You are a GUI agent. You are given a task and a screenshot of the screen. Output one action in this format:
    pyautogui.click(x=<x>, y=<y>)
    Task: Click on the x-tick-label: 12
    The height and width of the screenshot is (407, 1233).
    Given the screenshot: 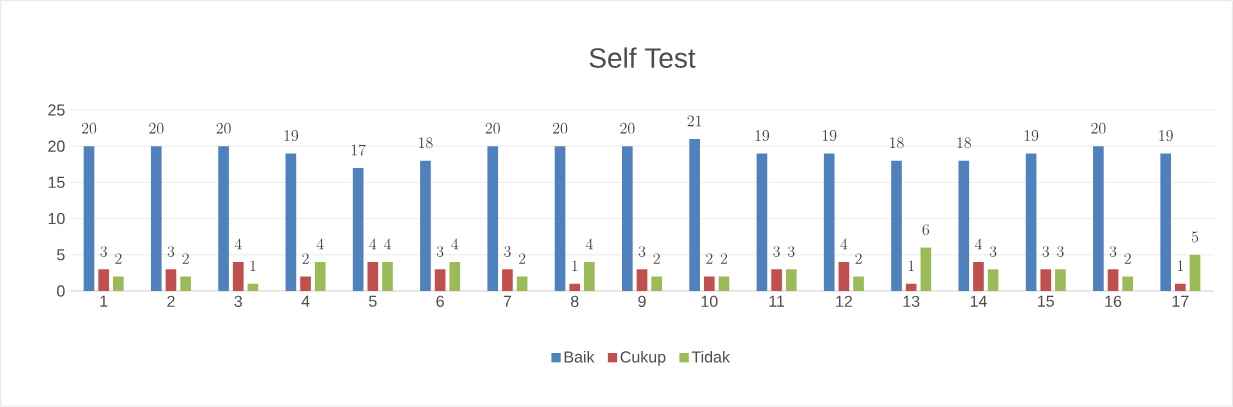 What is the action you would take?
    pyautogui.click(x=844, y=301)
    